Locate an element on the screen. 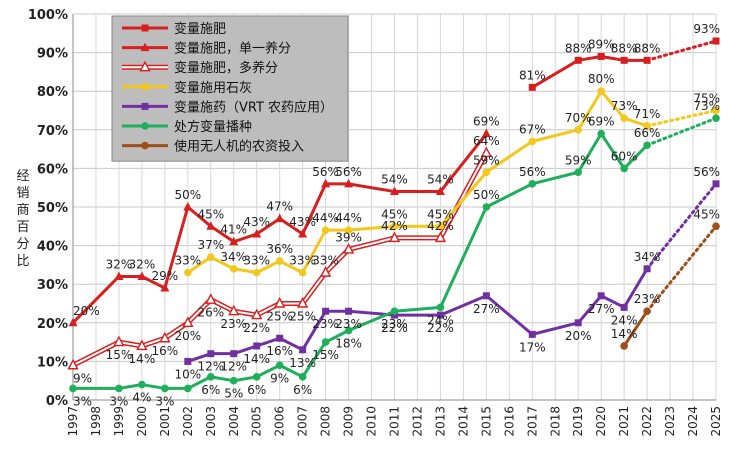  x-tick-label: 1999 is located at coordinates (119, 421).